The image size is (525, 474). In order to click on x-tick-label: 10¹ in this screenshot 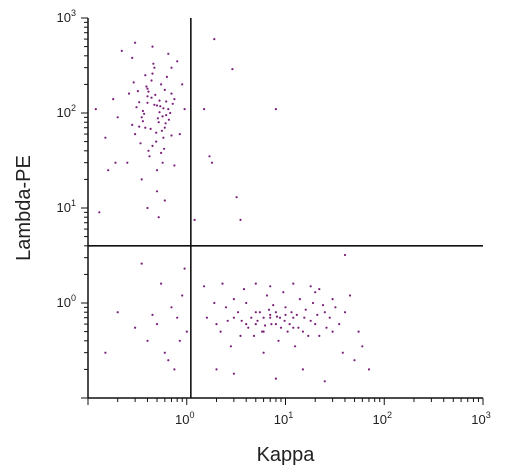, I will do `click(283, 418)`.